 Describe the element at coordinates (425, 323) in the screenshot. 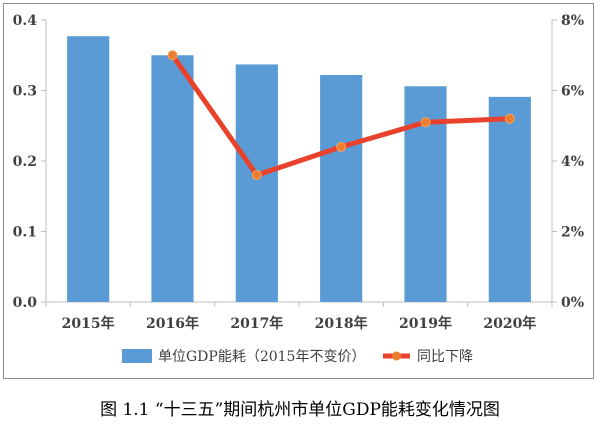

I see `x-tick-label: 2019年` at that location.